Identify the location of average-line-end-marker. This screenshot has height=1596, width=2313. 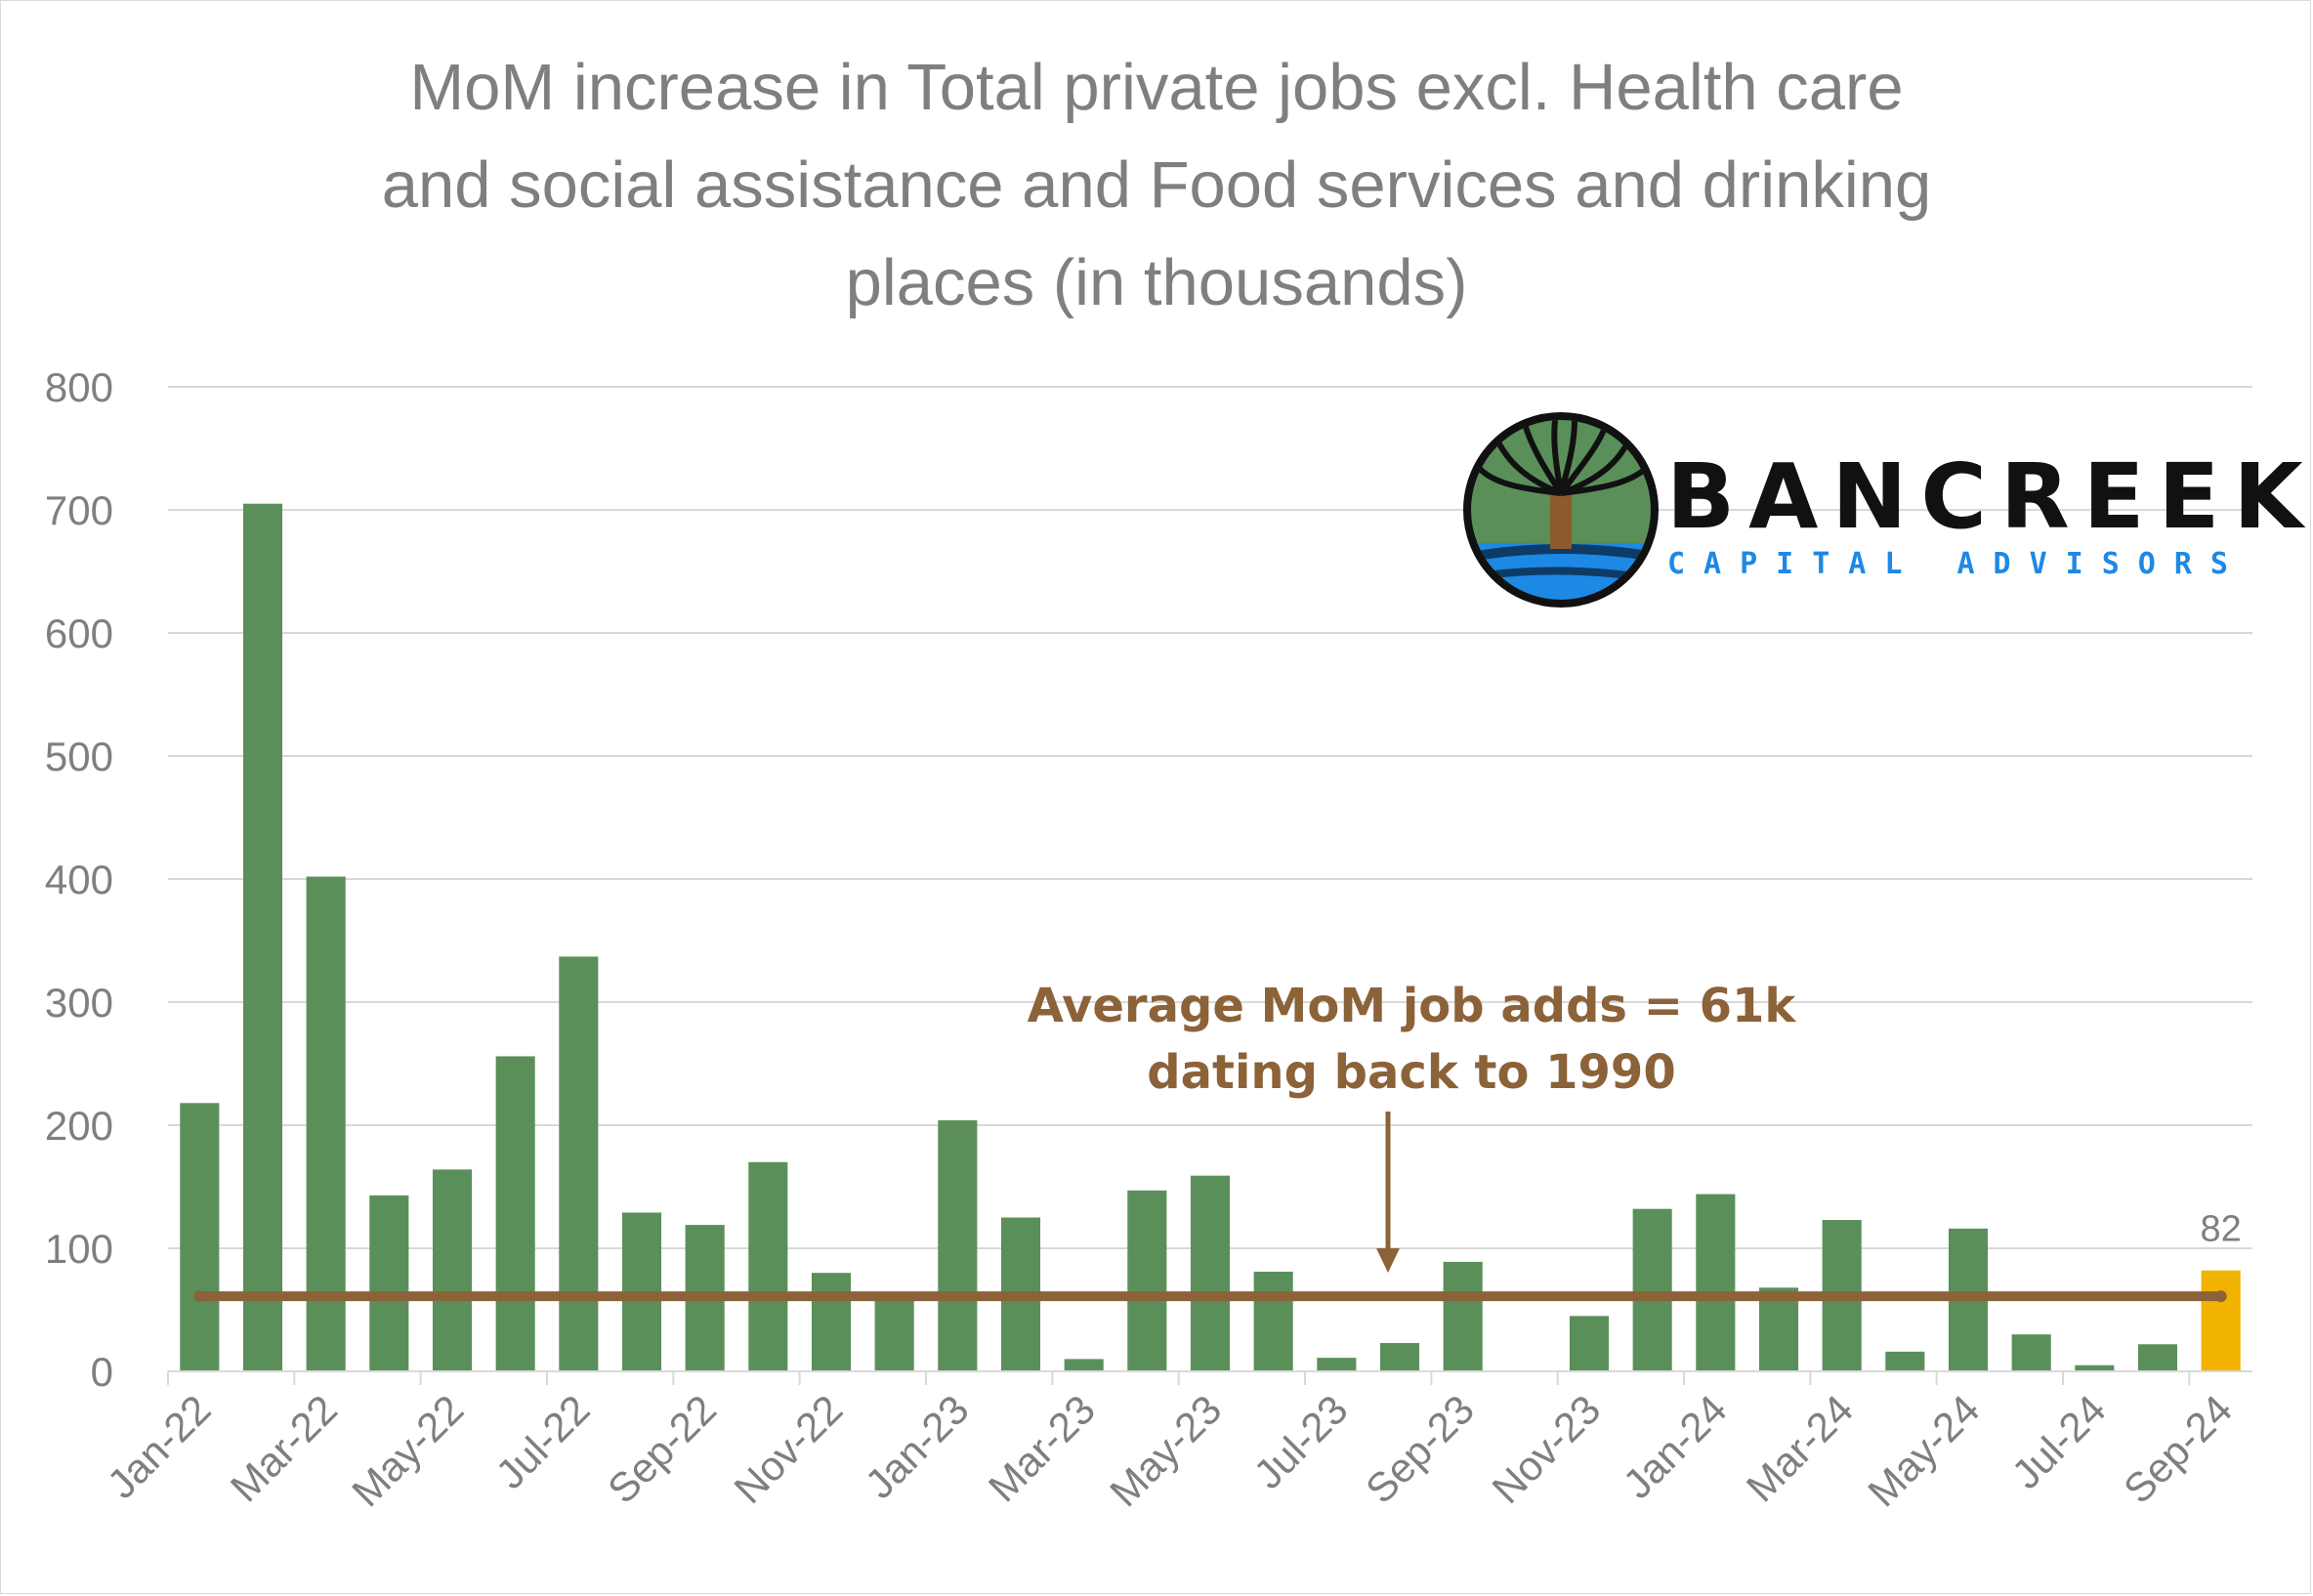
(2220, 1296).